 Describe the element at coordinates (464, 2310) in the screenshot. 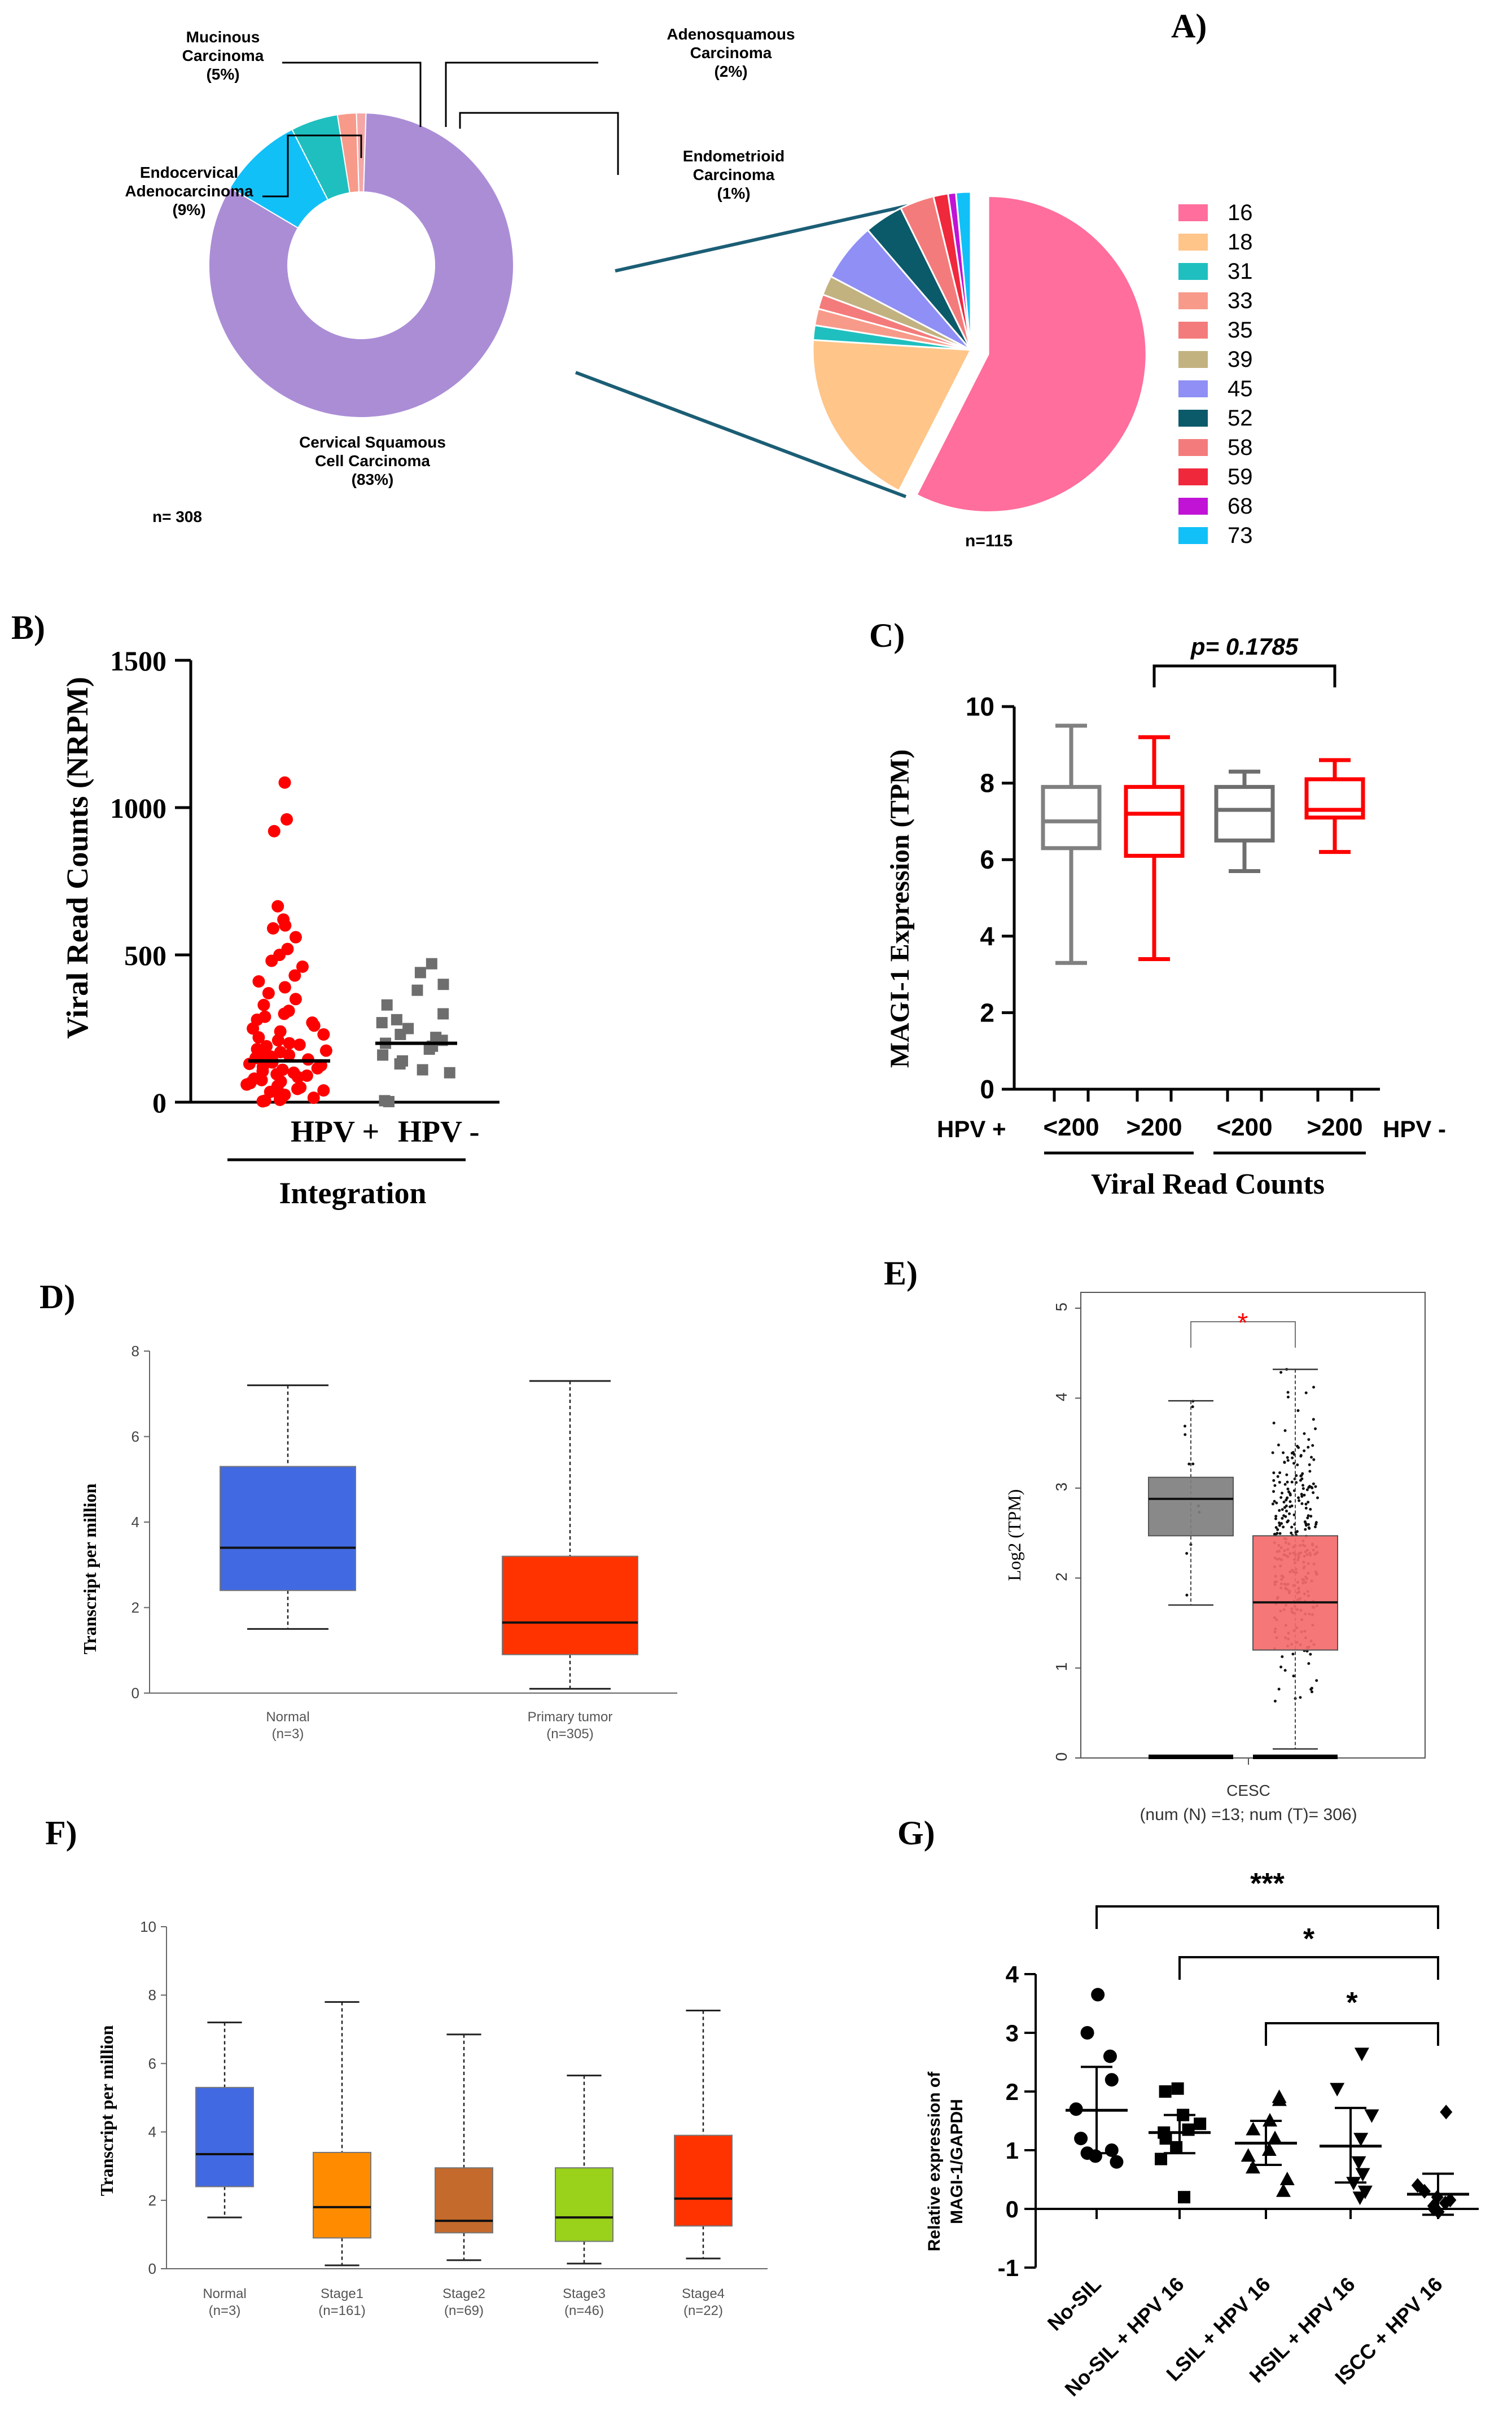

I see `f-x-count: (n=69)` at that location.